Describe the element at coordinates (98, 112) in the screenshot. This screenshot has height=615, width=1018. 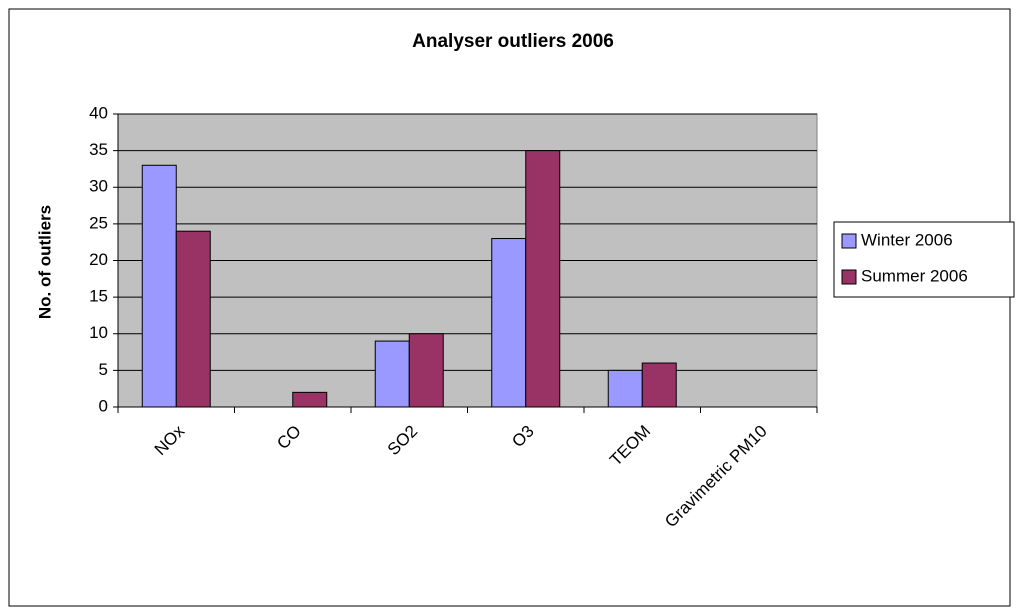
I see `y-tick-label: 40` at that location.